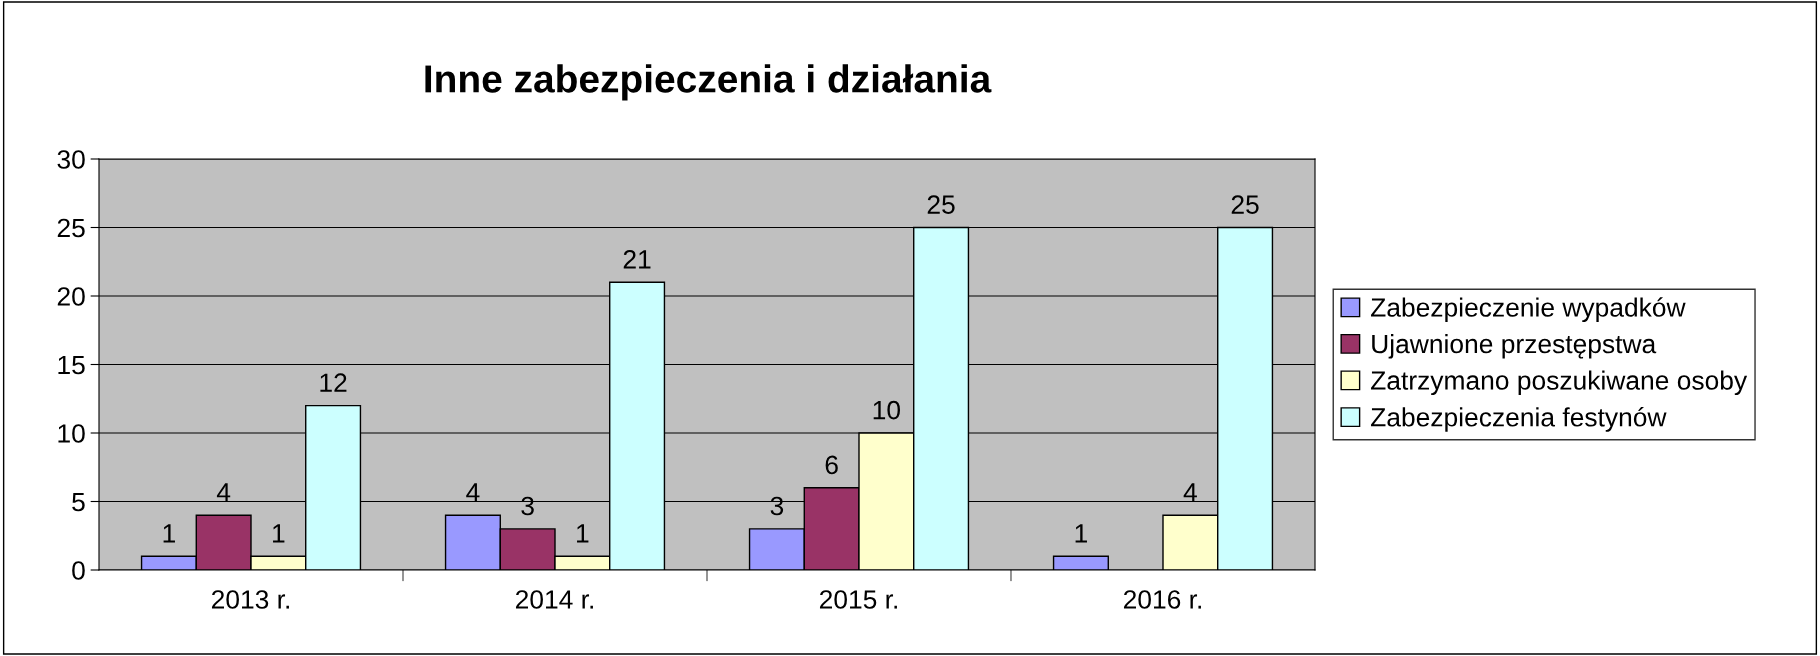 Image resolution: width=1820 pixels, height=656 pixels. What do you see at coordinates (333, 382) in the screenshot?
I see `data-label: 12` at bounding box center [333, 382].